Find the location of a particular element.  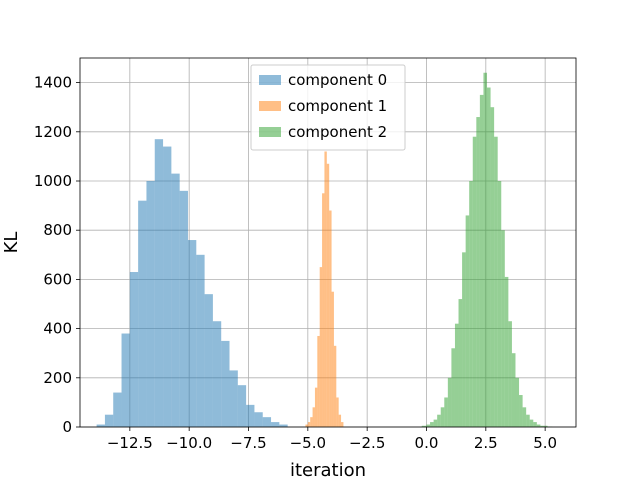

y-tick-label: 600 is located at coordinates (57, 279).